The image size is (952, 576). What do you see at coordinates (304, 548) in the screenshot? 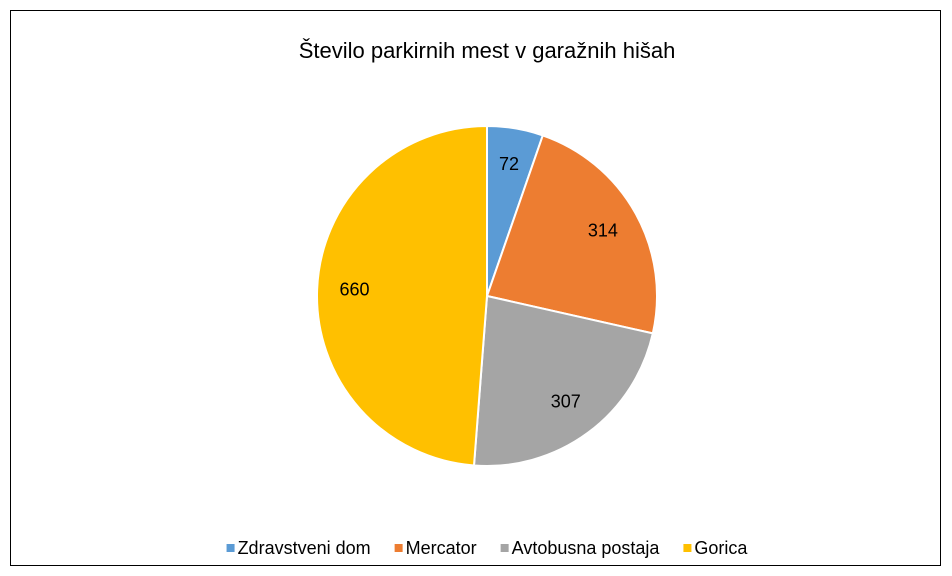
I see `legend-label: Zdravstveni dom` at bounding box center [304, 548].